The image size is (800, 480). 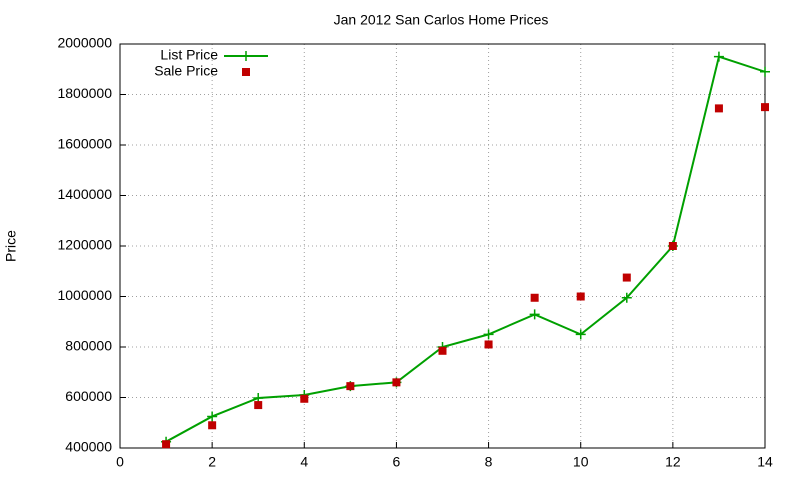 I want to click on chart-title: Jan 2012 San Carlos Home Prices, so click(x=441, y=20).